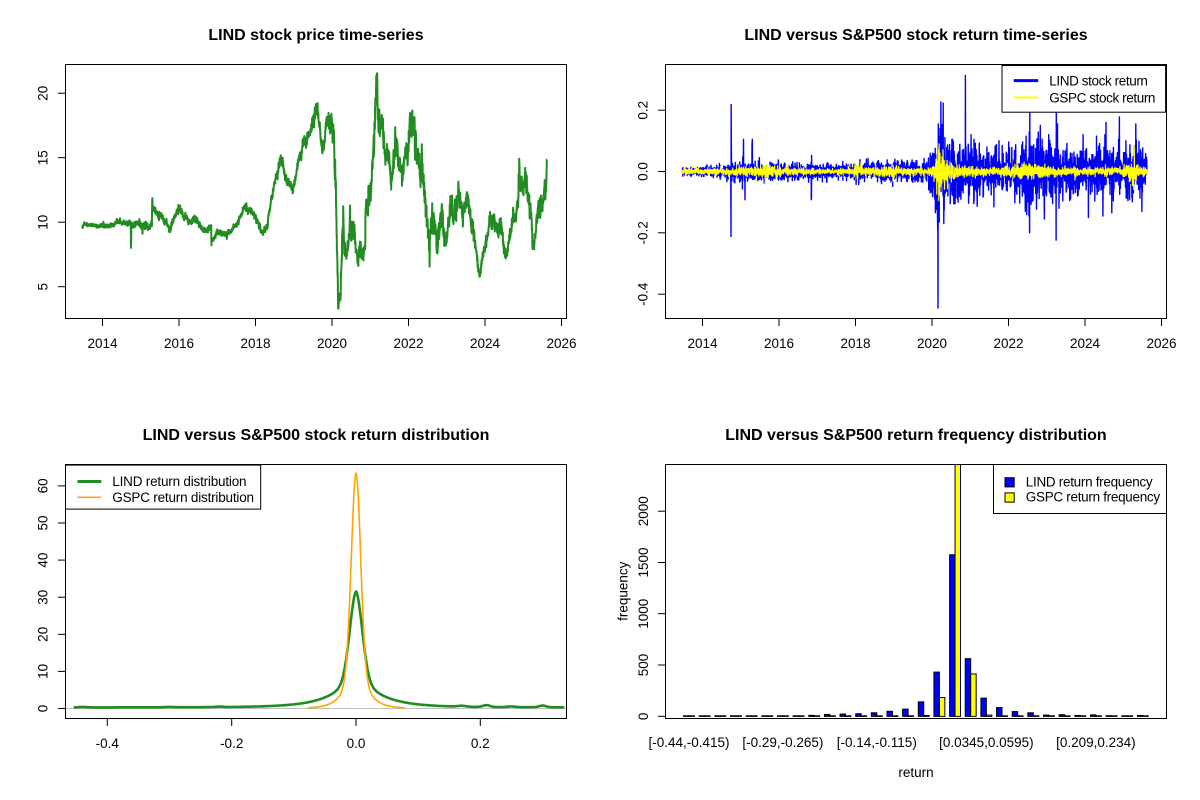 The height and width of the screenshot is (800, 1200). I want to click on svg-text: LIND stock return, so click(1098, 80).